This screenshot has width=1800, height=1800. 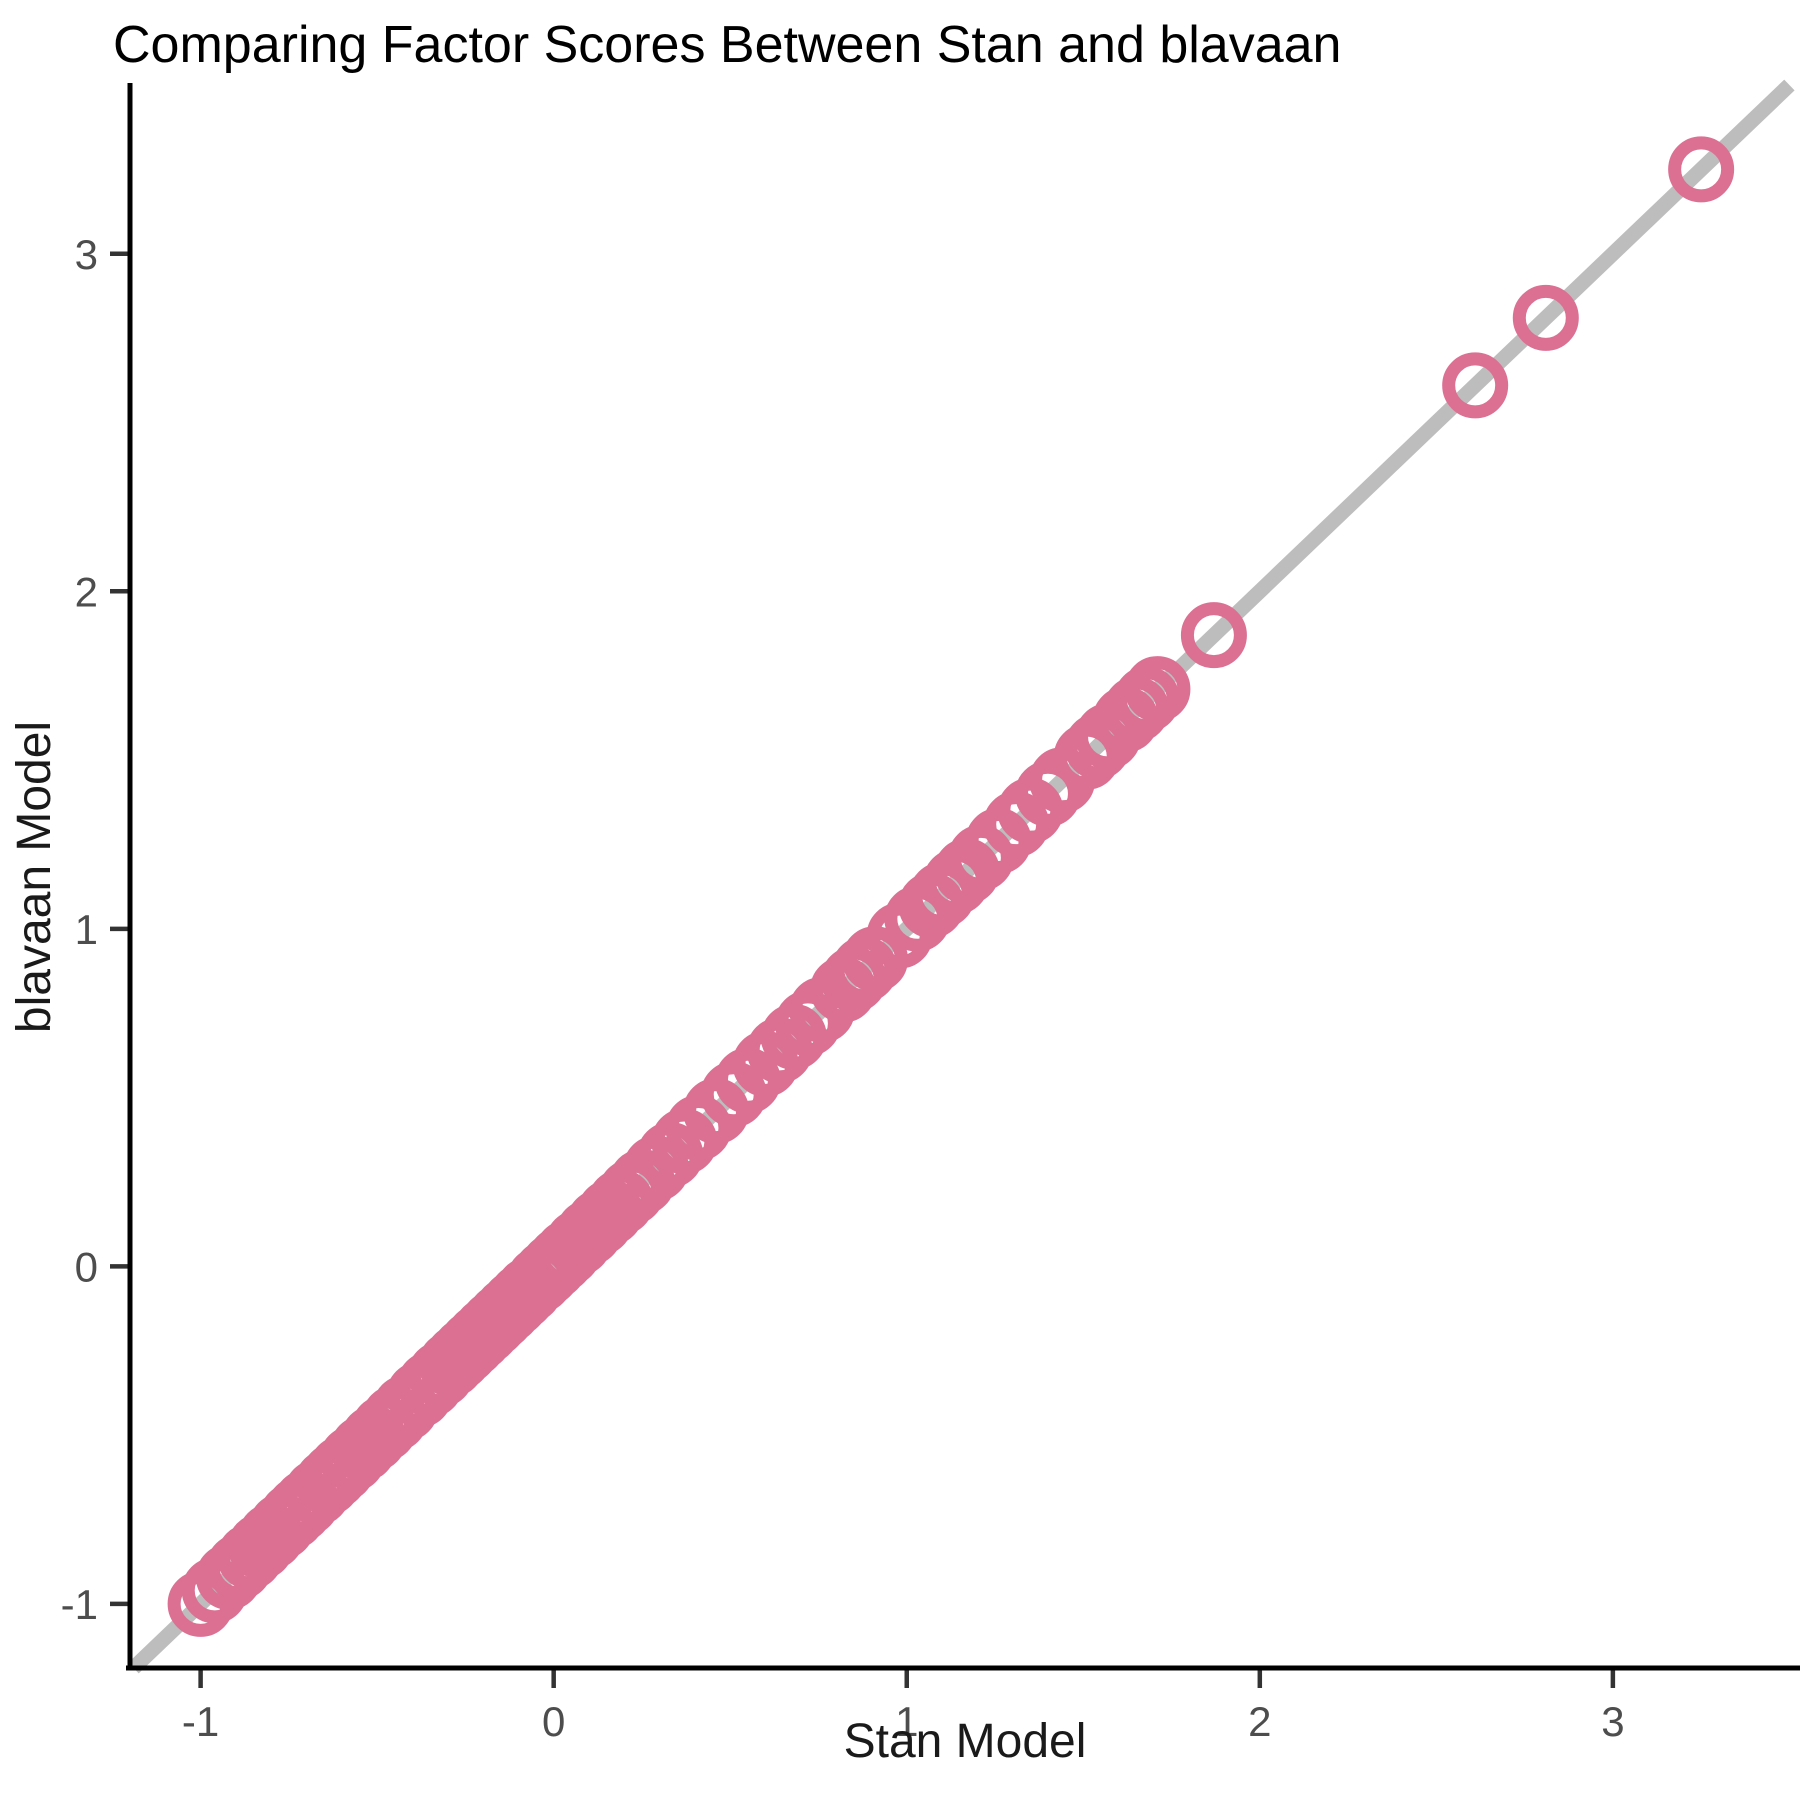 I want to click on x-axis-ticks: -1 0 1 2 3, so click(x=903, y=1707).